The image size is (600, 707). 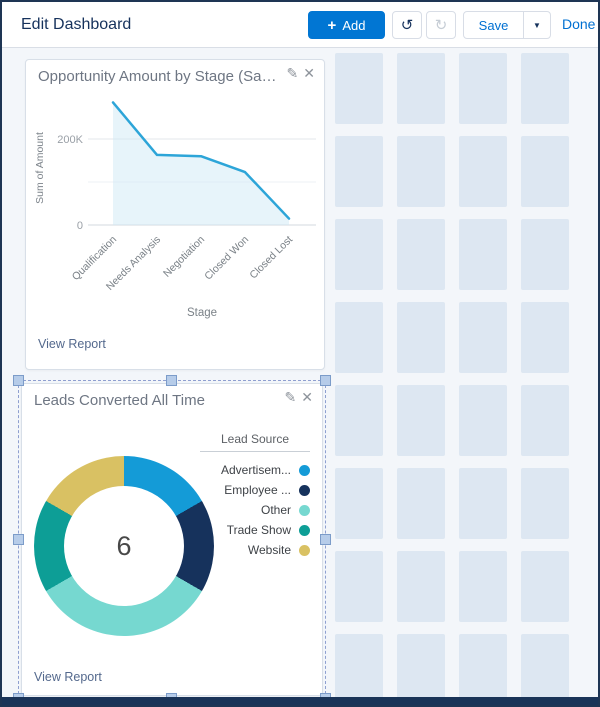 What do you see at coordinates (275, 510) in the screenshot?
I see `legend-item-label: Other` at bounding box center [275, 510].